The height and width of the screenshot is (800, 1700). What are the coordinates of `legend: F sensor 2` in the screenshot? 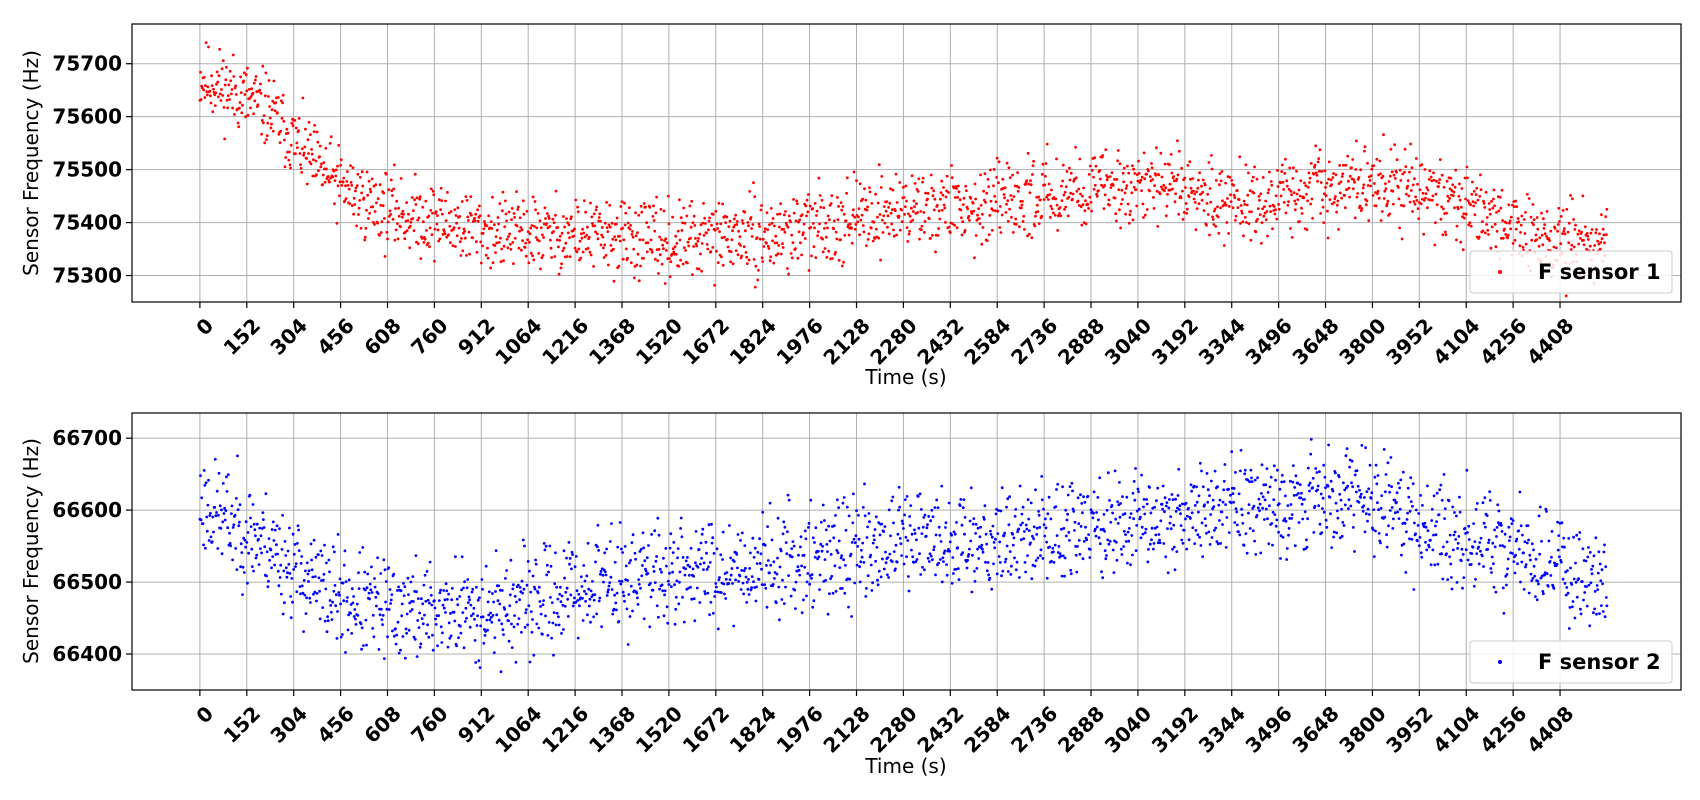 It's located at (1571, 662).